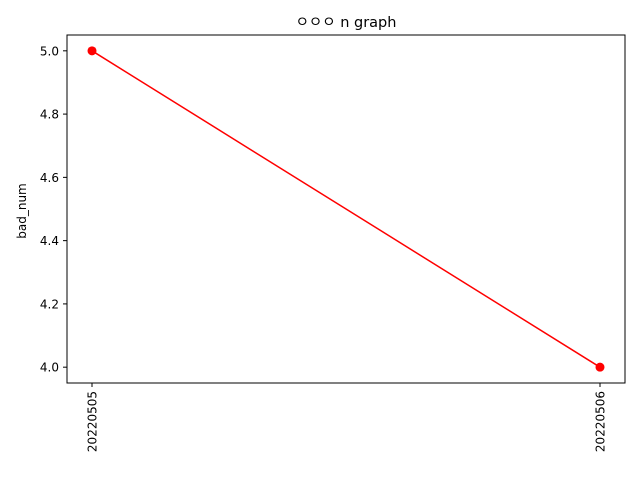 Image resolution: width=640 pixels, height=480 pixels. Describe the element at coordinates (49, 368) in the screenshot. I see `y-tick-label: 4.0` at that location.